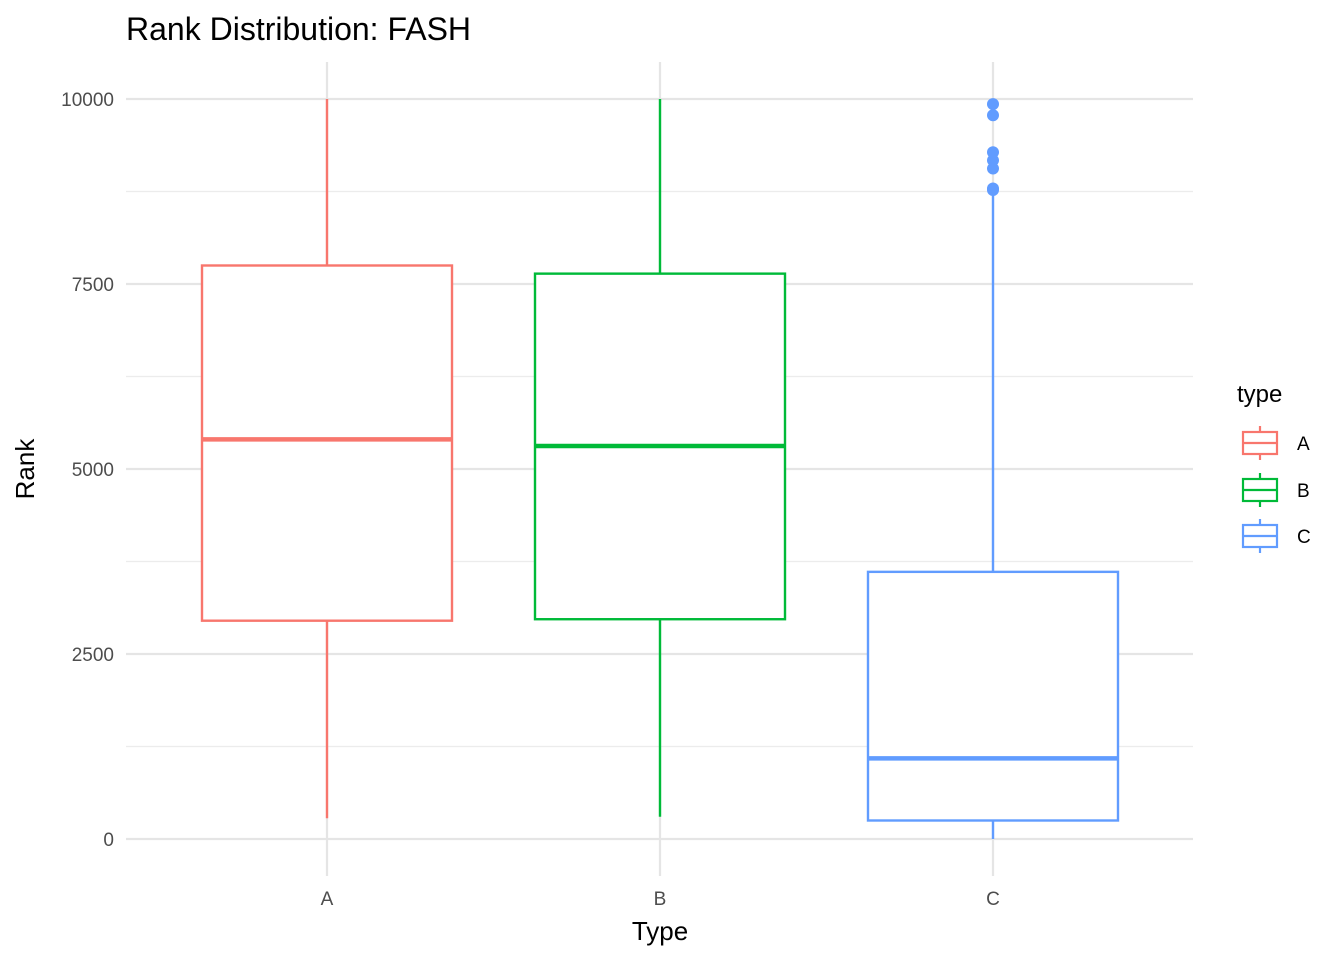 The height and width of the screenshot is (960, 1344). I want to click on y-tick-label: 2500, so click(93, 655).